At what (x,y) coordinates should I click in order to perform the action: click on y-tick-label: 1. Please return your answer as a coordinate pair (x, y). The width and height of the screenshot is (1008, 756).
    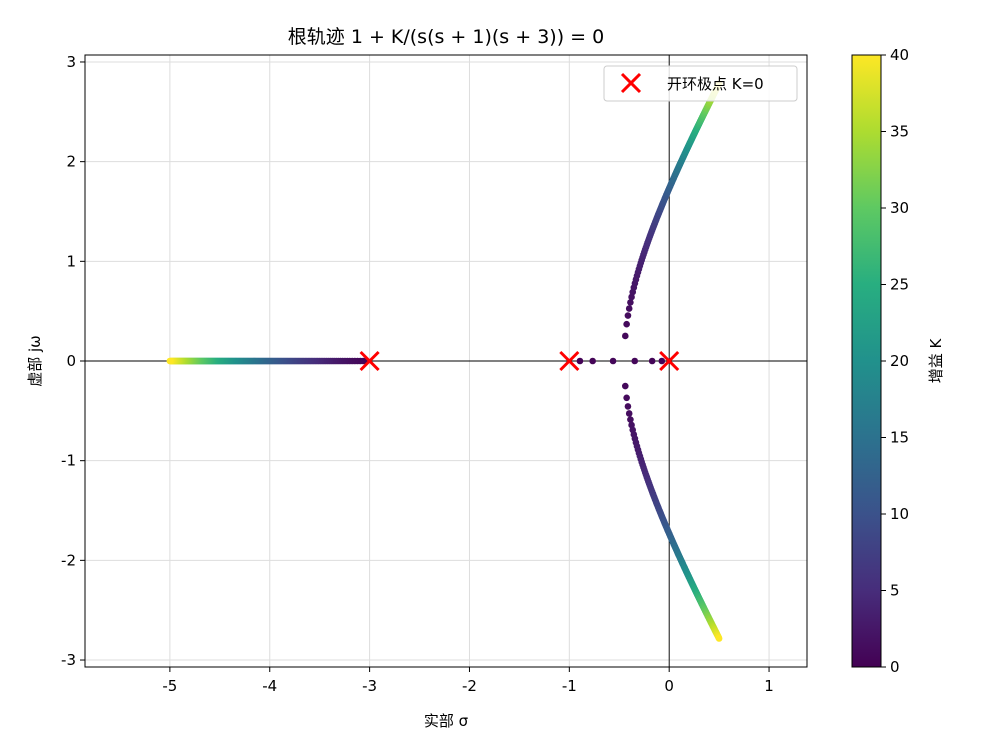
    Looking at the image, I should click on (71, 261).